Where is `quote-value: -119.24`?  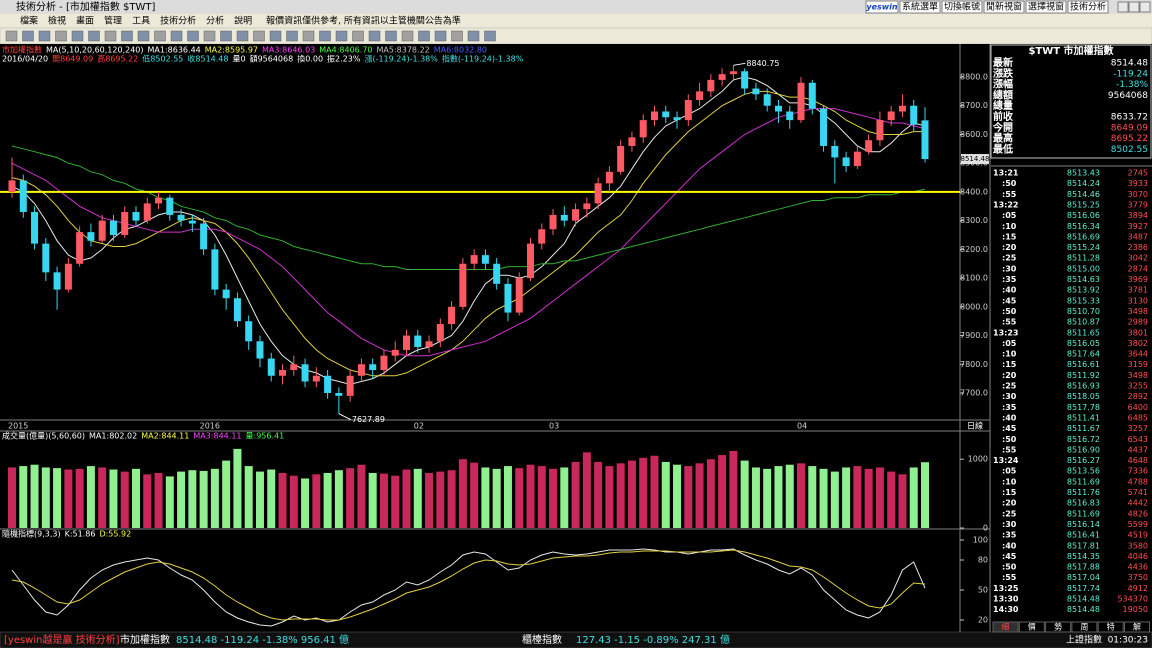 quote-value: -119.24 is located at coordinates (1130, 74).